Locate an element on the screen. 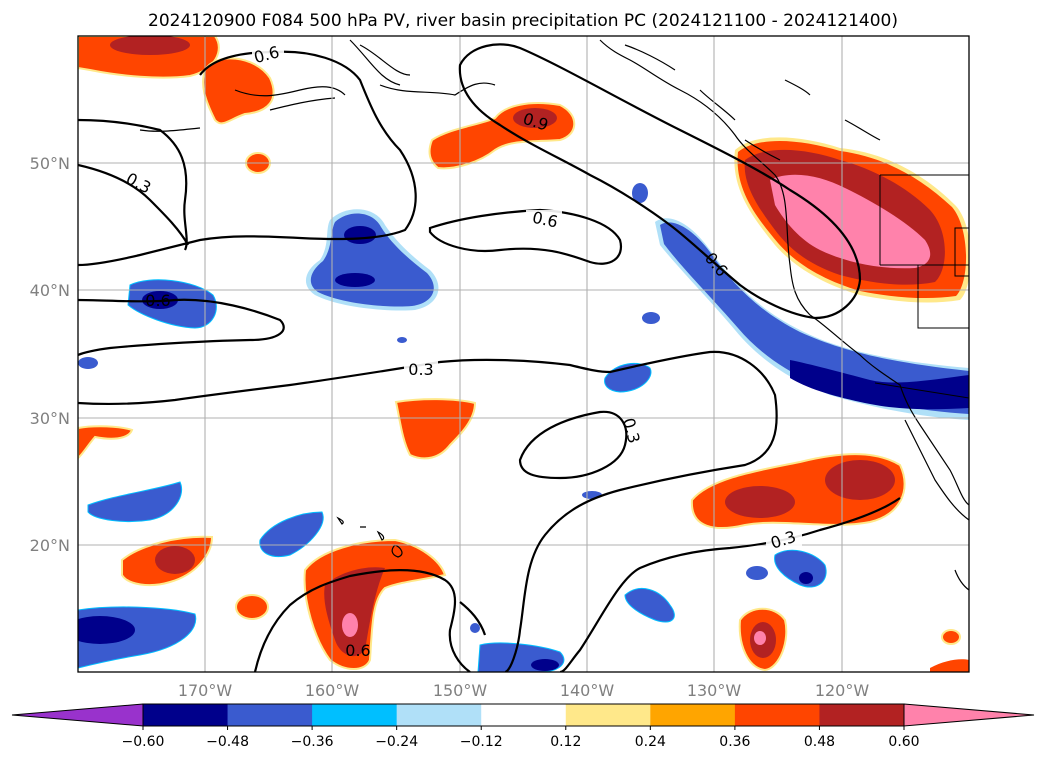  colorbar-tick-label: −0.12 is located at coordinates (481, 742).